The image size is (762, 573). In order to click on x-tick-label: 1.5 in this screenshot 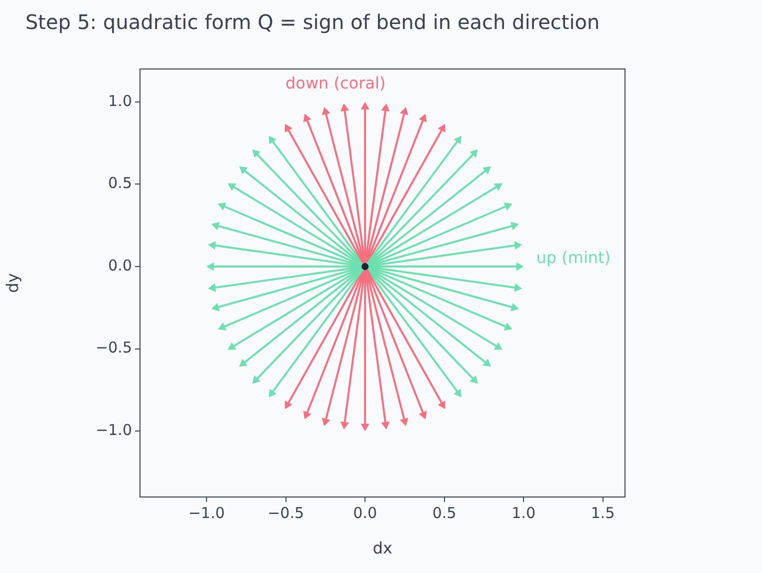, I will do `click(602, 513)`.